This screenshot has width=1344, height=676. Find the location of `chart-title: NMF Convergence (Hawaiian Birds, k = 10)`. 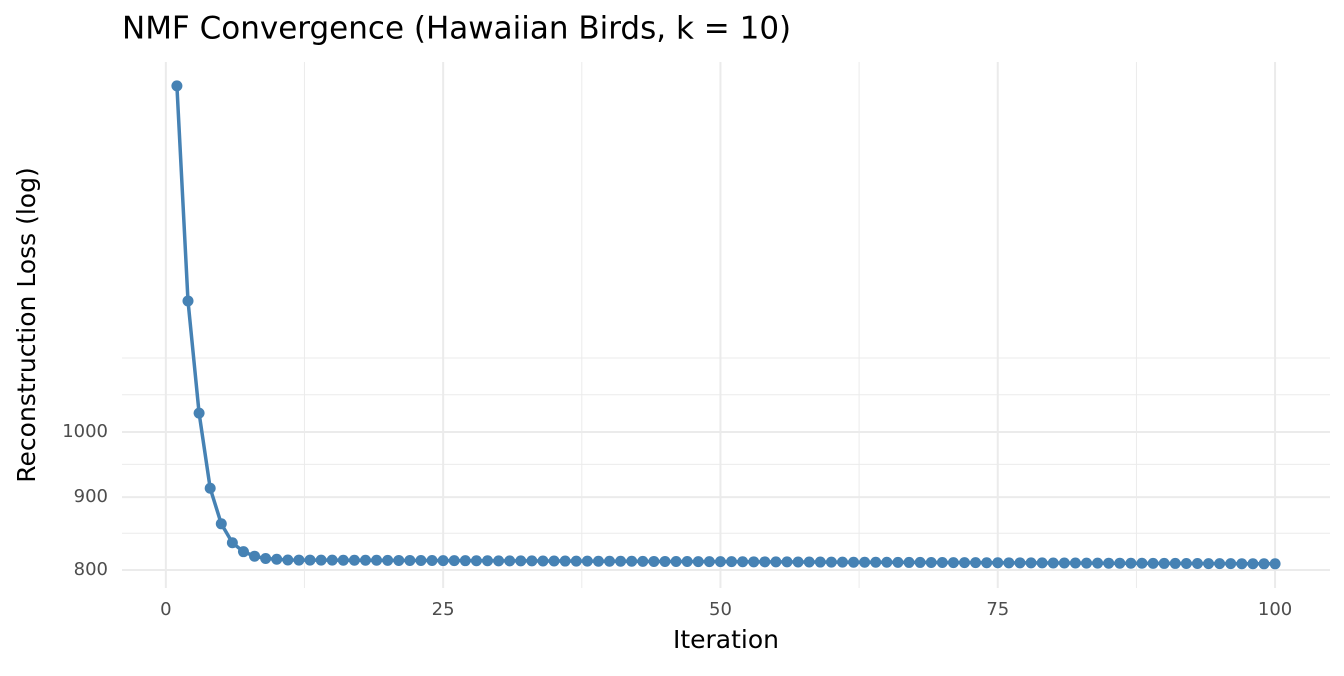

chart-title: NMF Convergence (Hawaiian Birds, k = 10) is located at coordinates (456, 29).